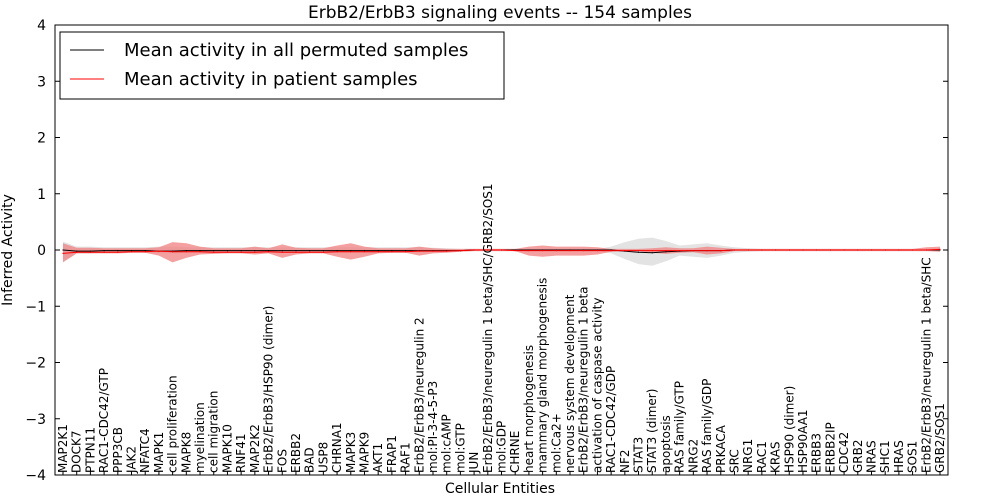 The width and height of the screenshot is (1000, 500). Describe the element at coordinates (90, 450) in the screenshot. I see `x-tick-label: PTPN11` at that location.